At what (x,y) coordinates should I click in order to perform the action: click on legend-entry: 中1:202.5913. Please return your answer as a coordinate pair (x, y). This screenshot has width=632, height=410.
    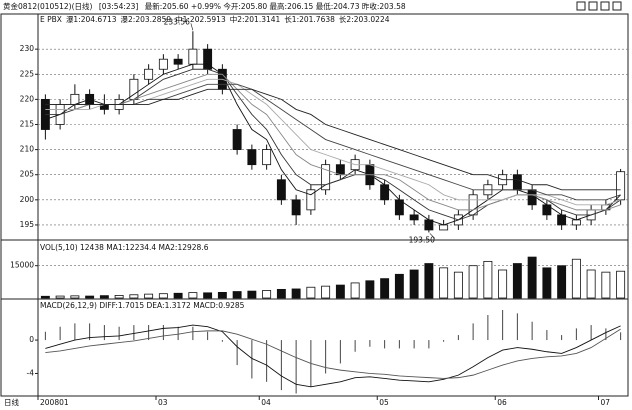
    Looking at the image, I should click on (200, 19).